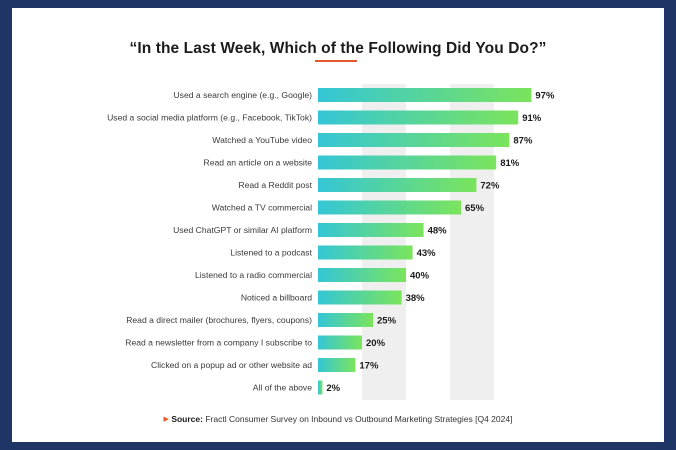 This screenshot has height=450, width=676. I want to click on value-label: 97%, so click(545, 96).